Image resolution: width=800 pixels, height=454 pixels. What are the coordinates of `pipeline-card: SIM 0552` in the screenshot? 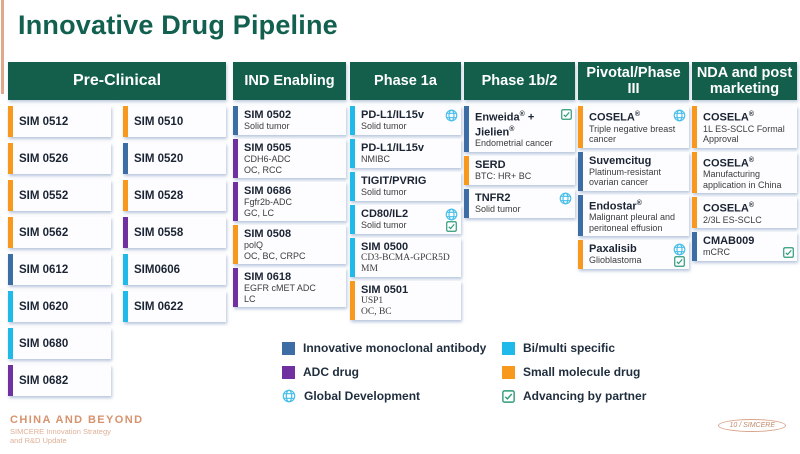 It's located at (59, 195).